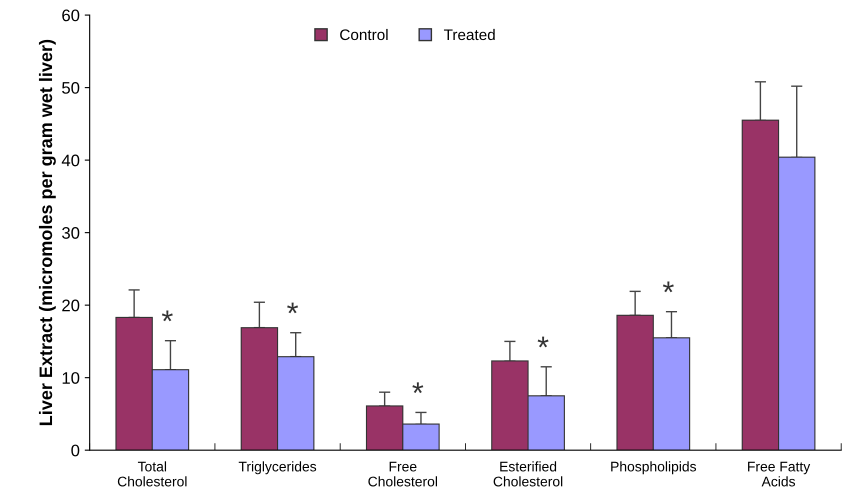  Describe the element at coordinates (469, 34) in the screenshot. I see `legend-label: Treated` at that location.